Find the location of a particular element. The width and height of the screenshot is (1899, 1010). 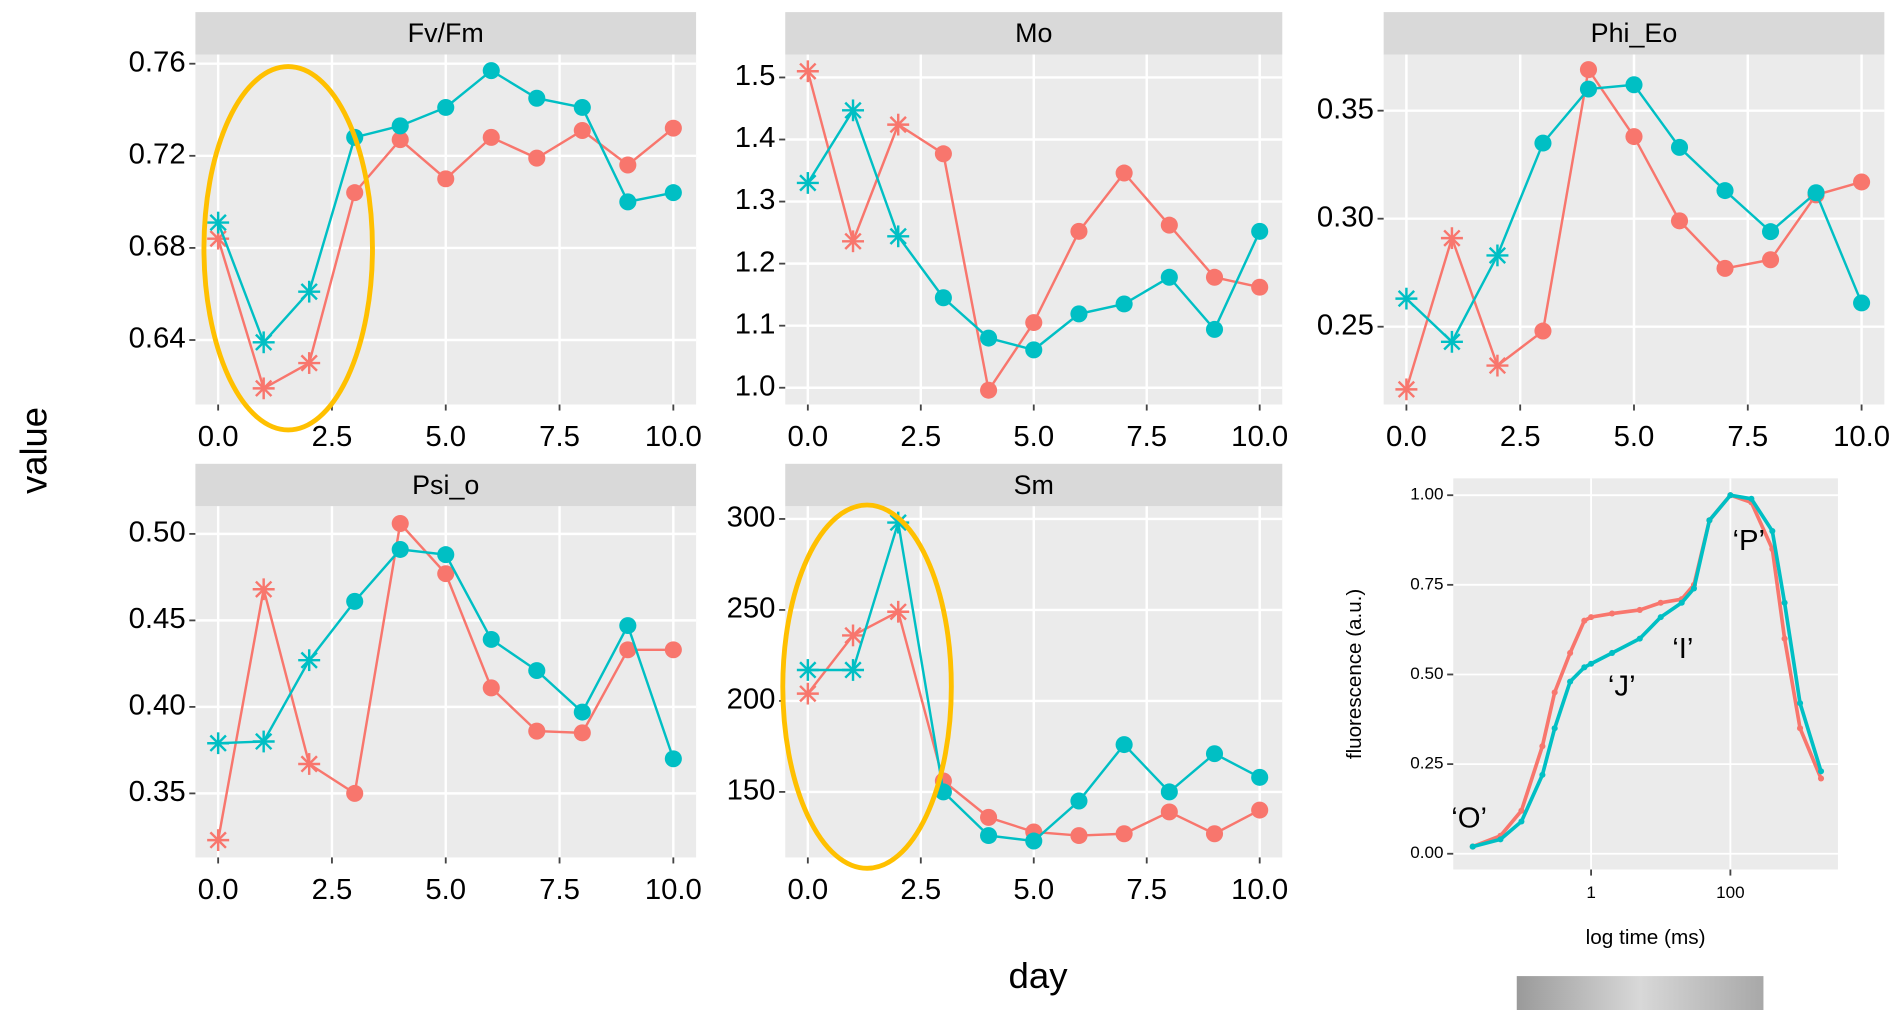

y-tick-label: 1.0 is located at coordinates (755, 387).